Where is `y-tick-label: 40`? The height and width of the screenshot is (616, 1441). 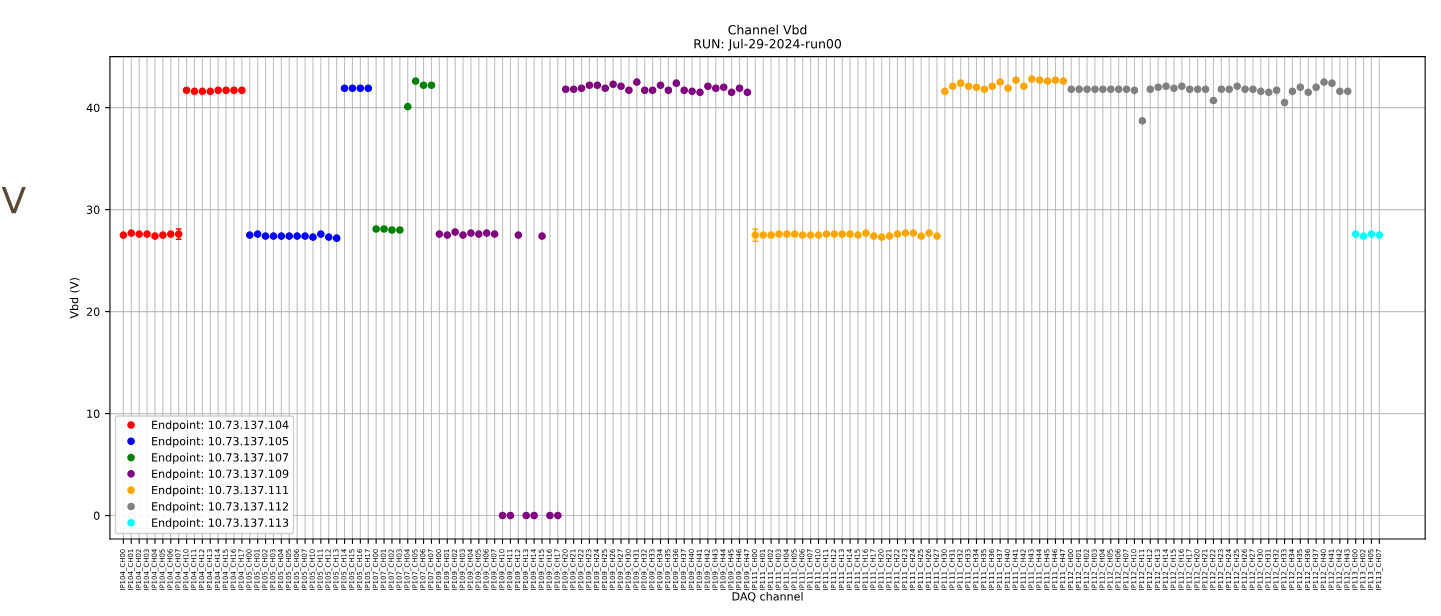
y-tick-label: 40 is located at coordinates (93, 108).